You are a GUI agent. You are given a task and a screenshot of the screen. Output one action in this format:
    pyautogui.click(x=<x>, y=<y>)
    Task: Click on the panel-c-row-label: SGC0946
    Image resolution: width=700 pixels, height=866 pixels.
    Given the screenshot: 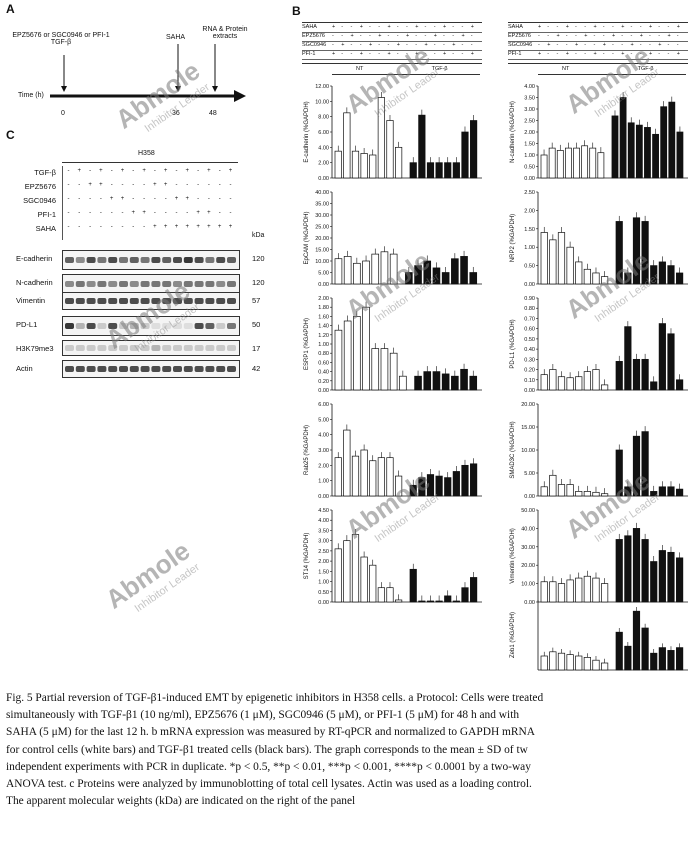 What is the action you would take?
    pyautogui.click(x=39, y=200)
    